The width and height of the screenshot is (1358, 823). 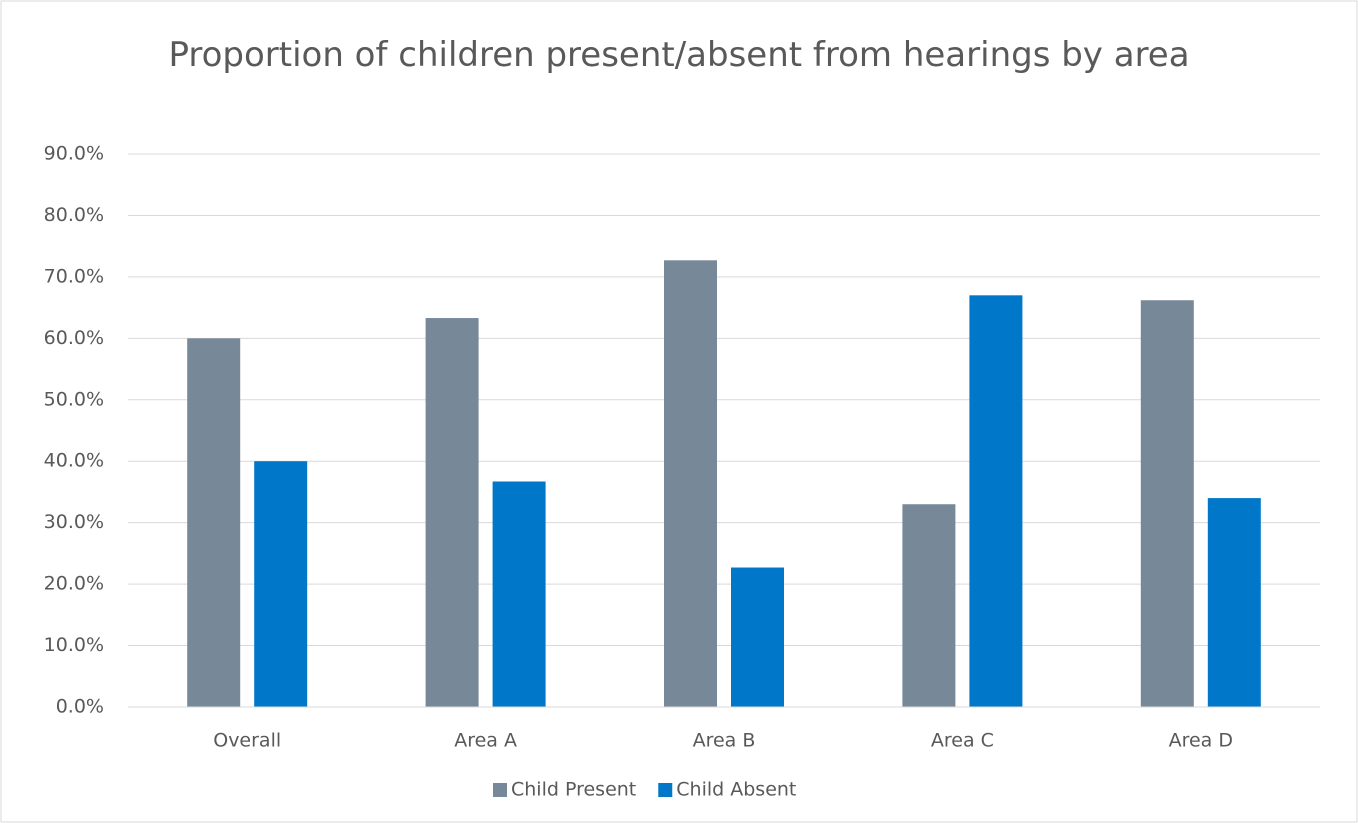 I want to click on x-tick-label: Overall, so click(x=247, y=741).